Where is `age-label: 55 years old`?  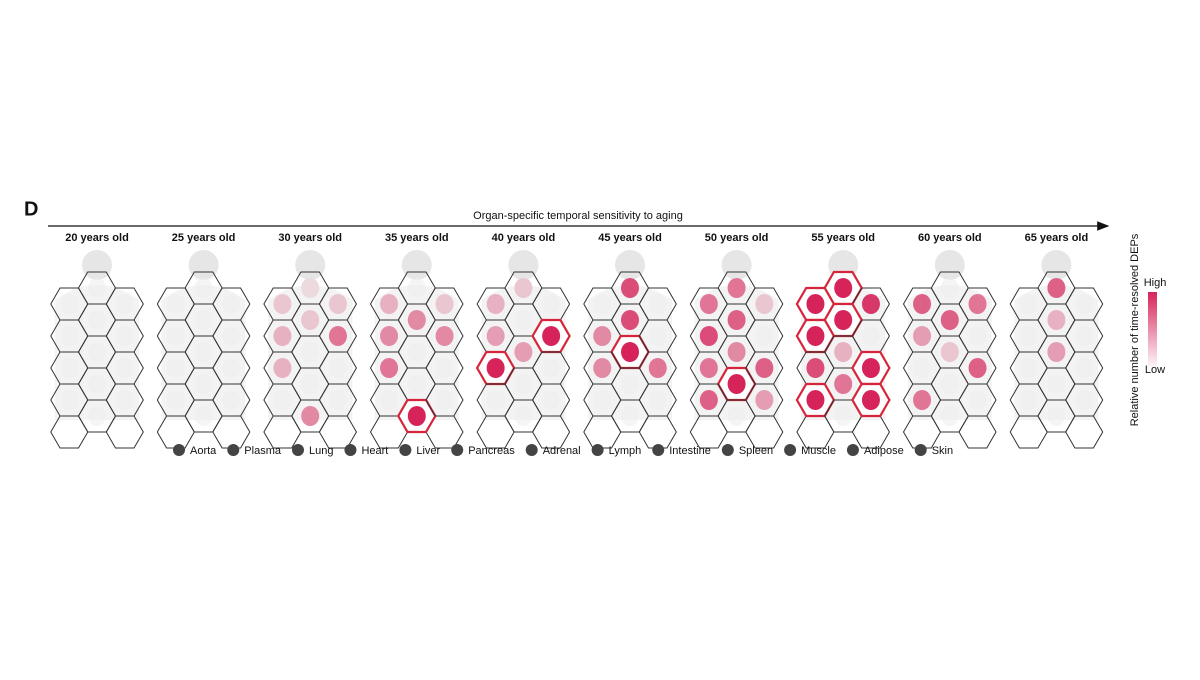
age-label: 55 years old is located at coordinates (843, 238).